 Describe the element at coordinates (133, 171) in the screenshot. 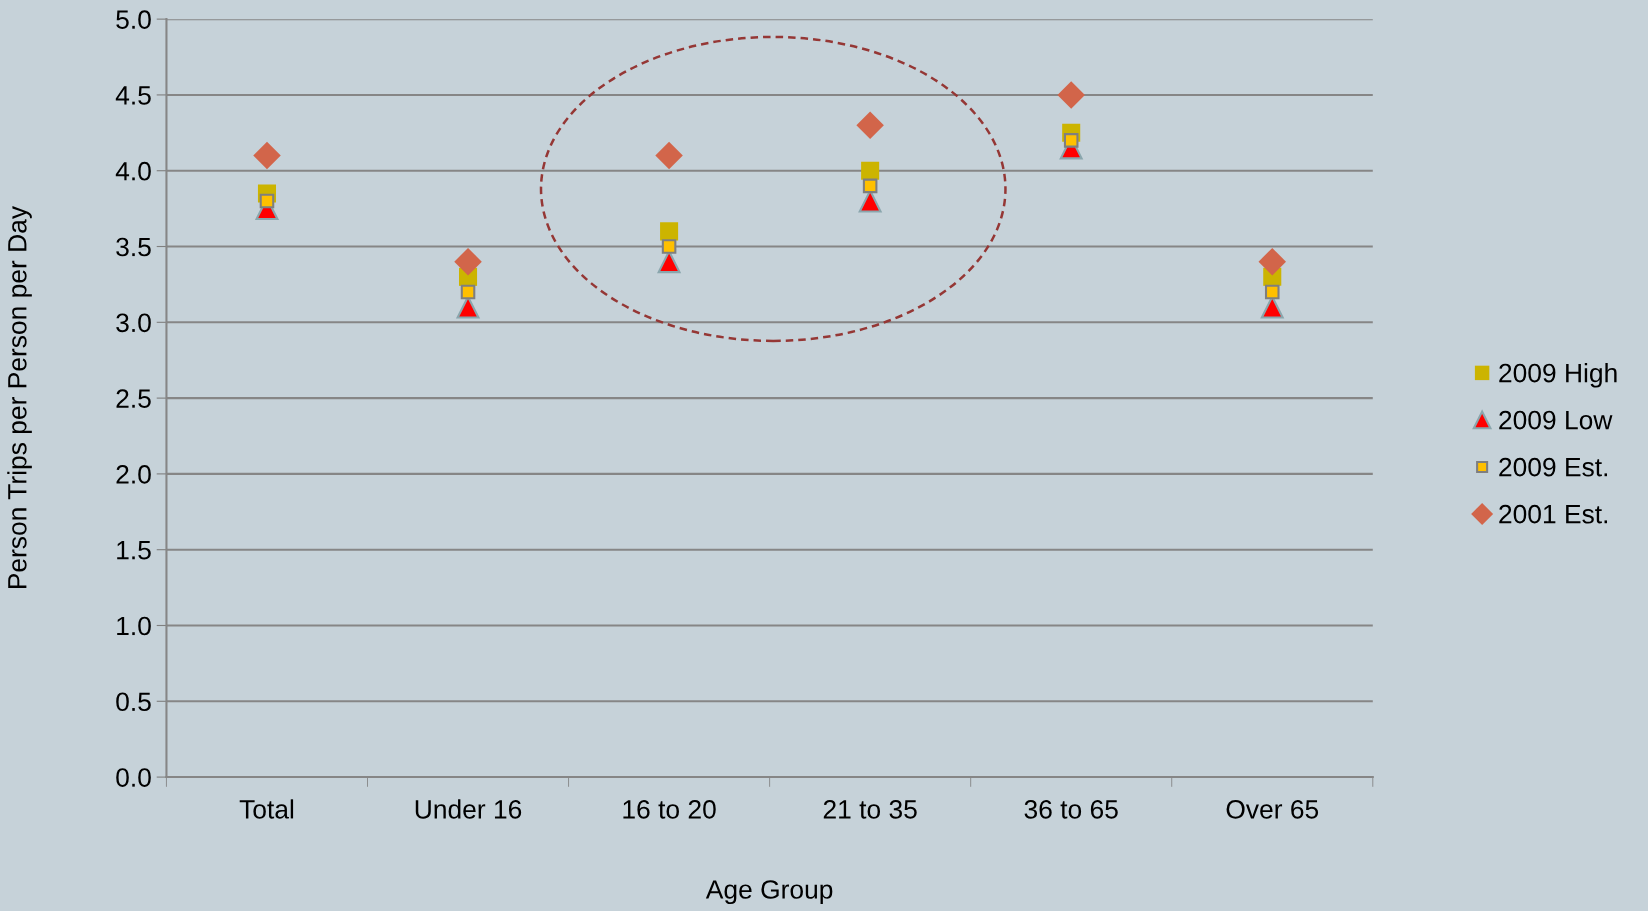

I see `y-tick-label: 4.0` at that location.